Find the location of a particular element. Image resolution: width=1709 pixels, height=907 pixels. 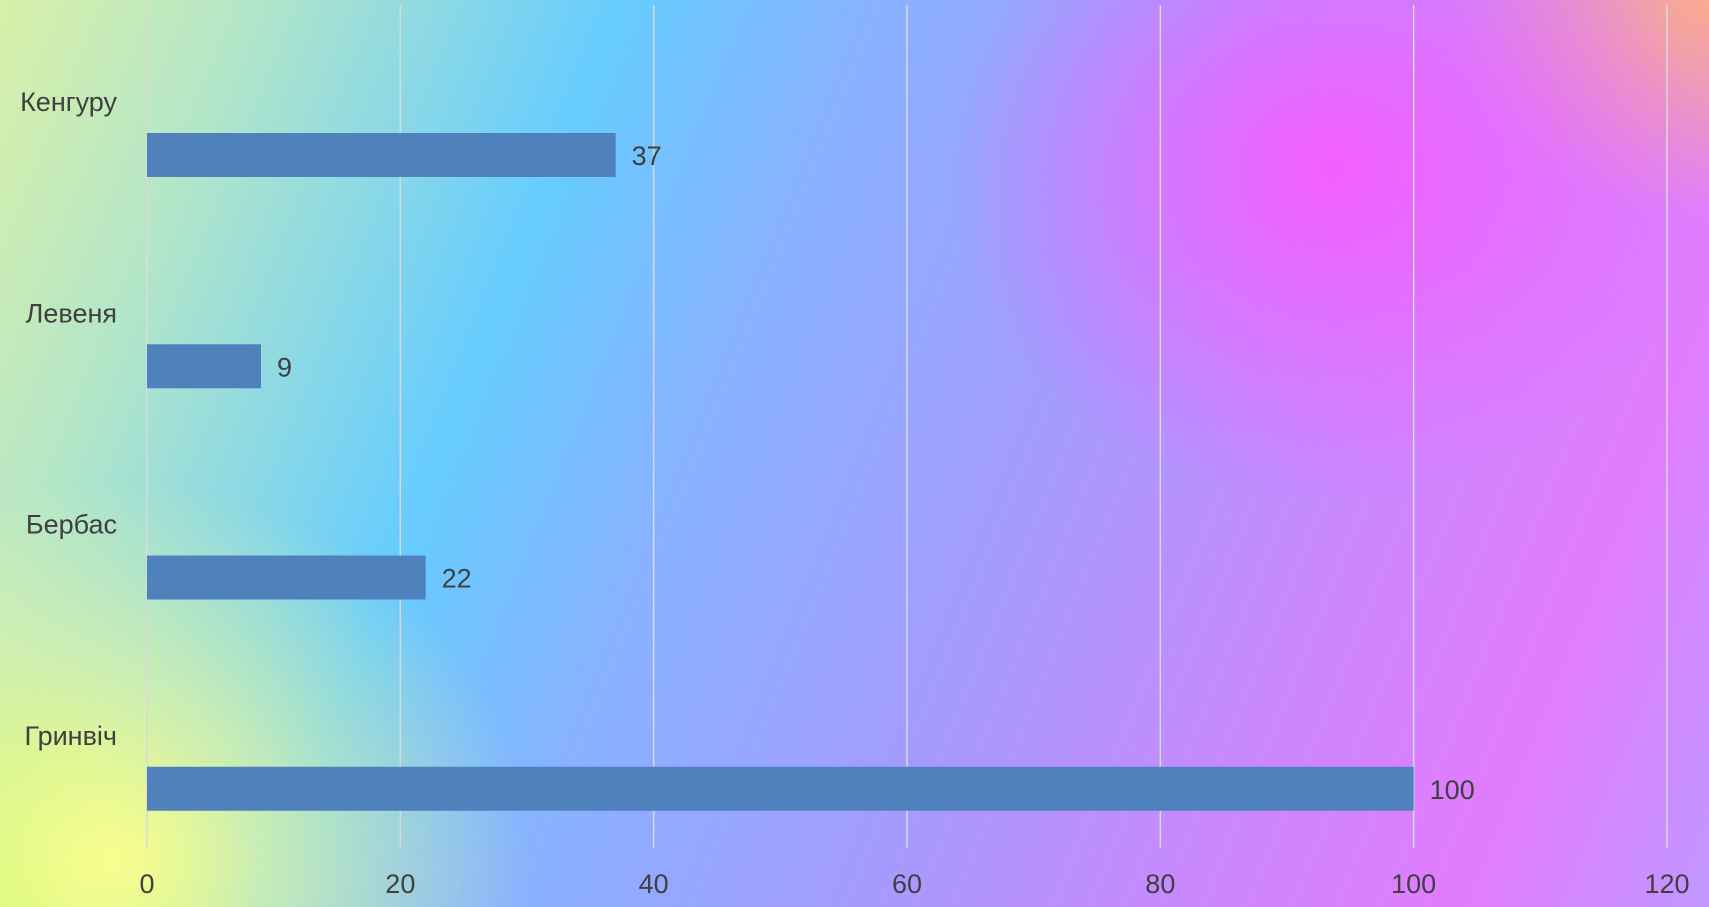

x-tick-label-0: 0 is located at coordinates (146, 884).